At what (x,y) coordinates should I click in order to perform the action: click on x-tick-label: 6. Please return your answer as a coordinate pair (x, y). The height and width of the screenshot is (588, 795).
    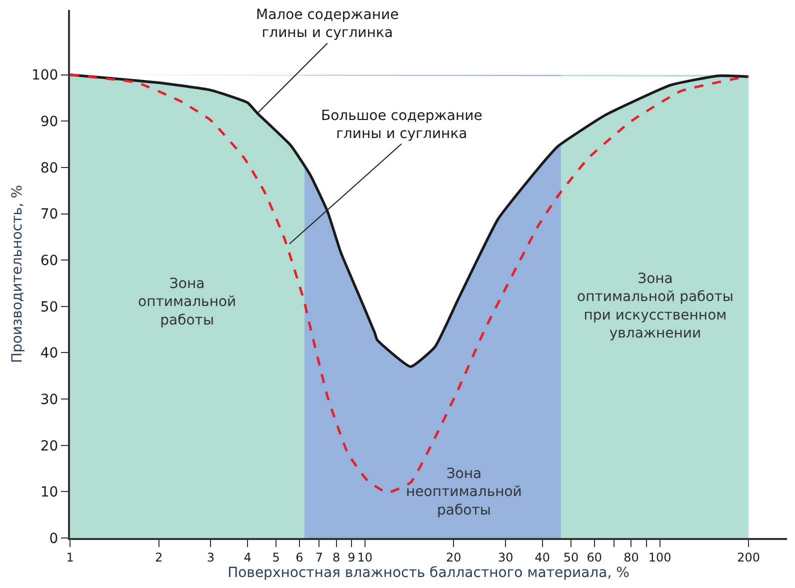
    Looking at the image, I should click on (300, 557).